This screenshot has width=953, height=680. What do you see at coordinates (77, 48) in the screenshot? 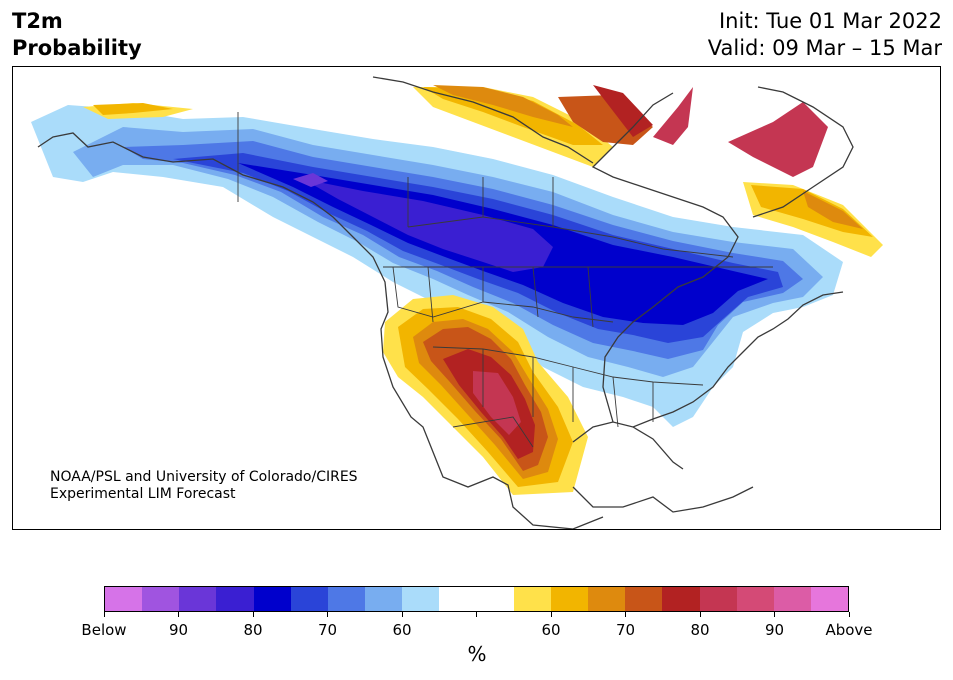
I see `title-line-2: Probability` at bounding box center [77, 48].